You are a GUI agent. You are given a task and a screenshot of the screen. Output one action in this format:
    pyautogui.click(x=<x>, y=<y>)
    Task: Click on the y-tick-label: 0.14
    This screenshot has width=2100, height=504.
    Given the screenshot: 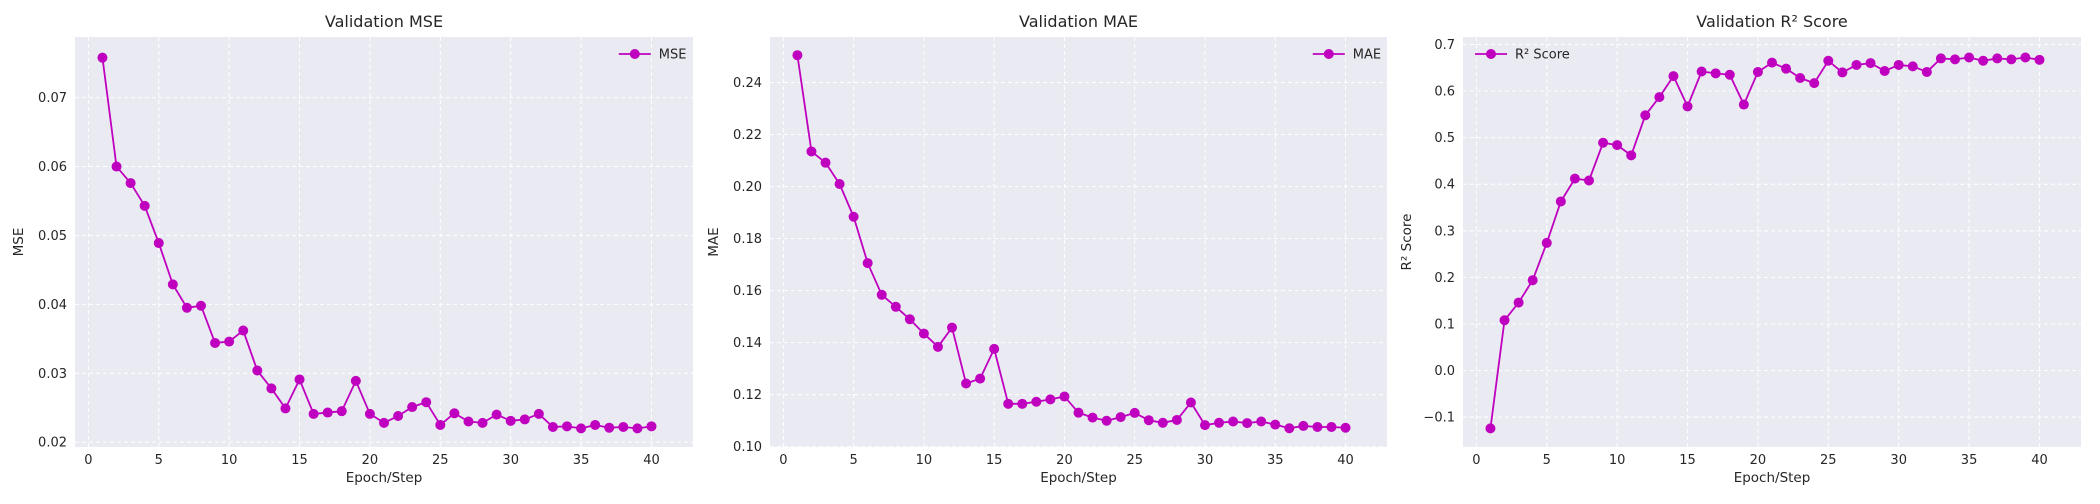 What is the action you would take?
    pyautogui.click(x=747, y=343)
    